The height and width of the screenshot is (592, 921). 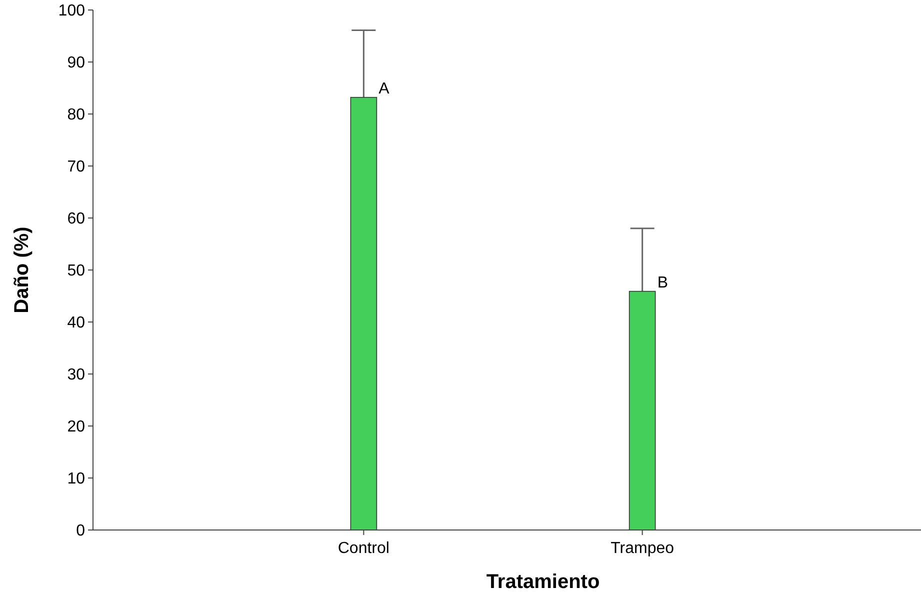 What do you see at coordinates (76, 63) in the screenshot?
I see `y-tick-label: 90` at bounding box center [76, 63].